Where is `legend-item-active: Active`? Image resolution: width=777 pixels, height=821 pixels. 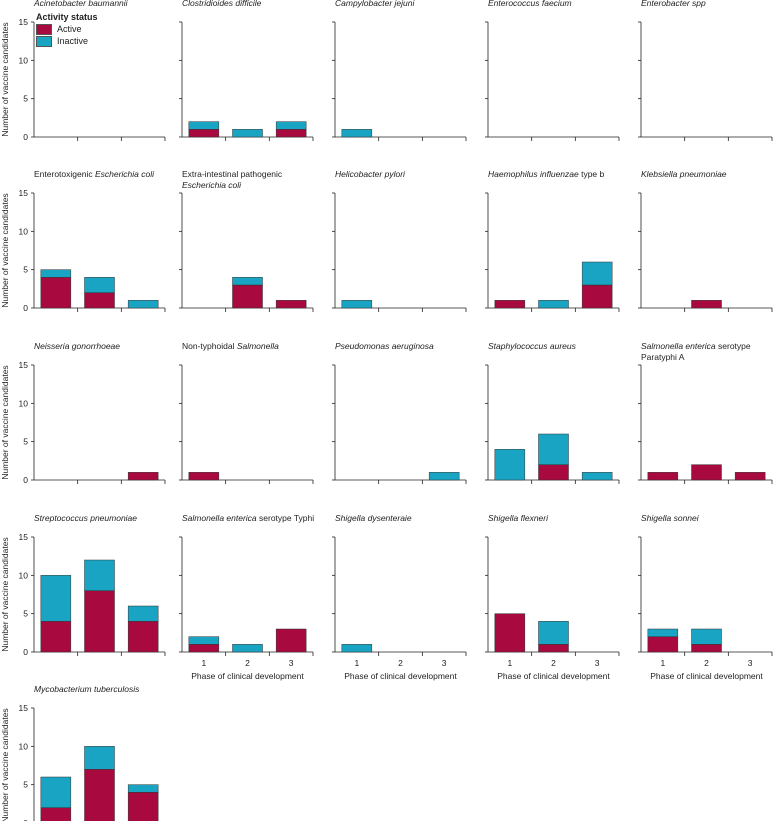 legend-item-active: Active is located at coordinates (67, 29).